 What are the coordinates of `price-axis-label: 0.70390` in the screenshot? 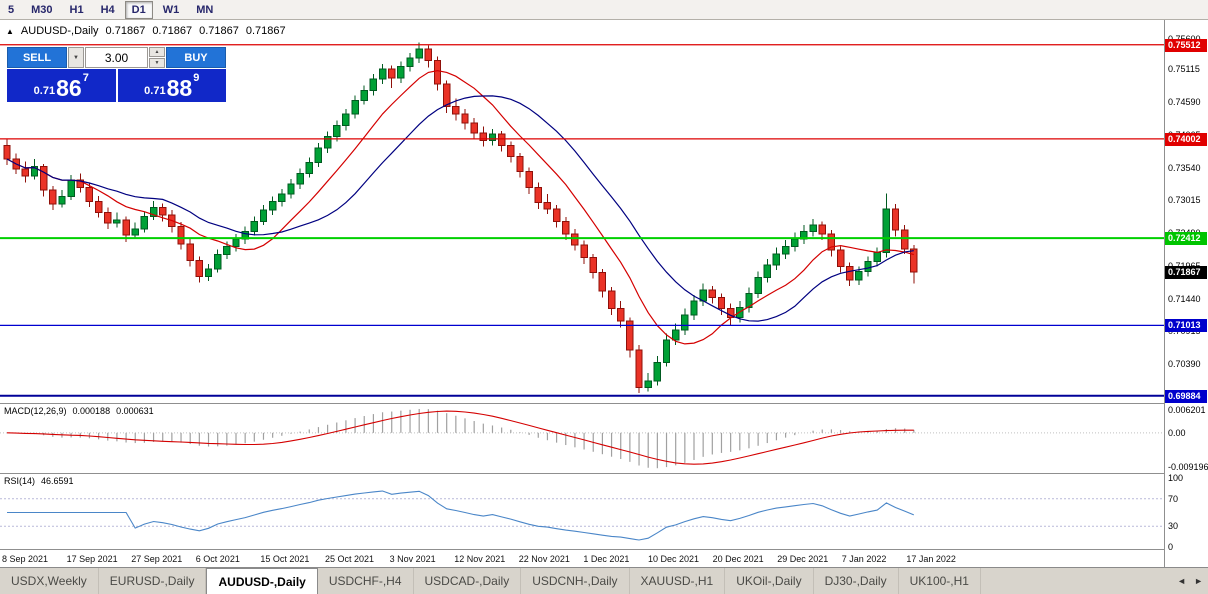 It's located at (1184, 364).